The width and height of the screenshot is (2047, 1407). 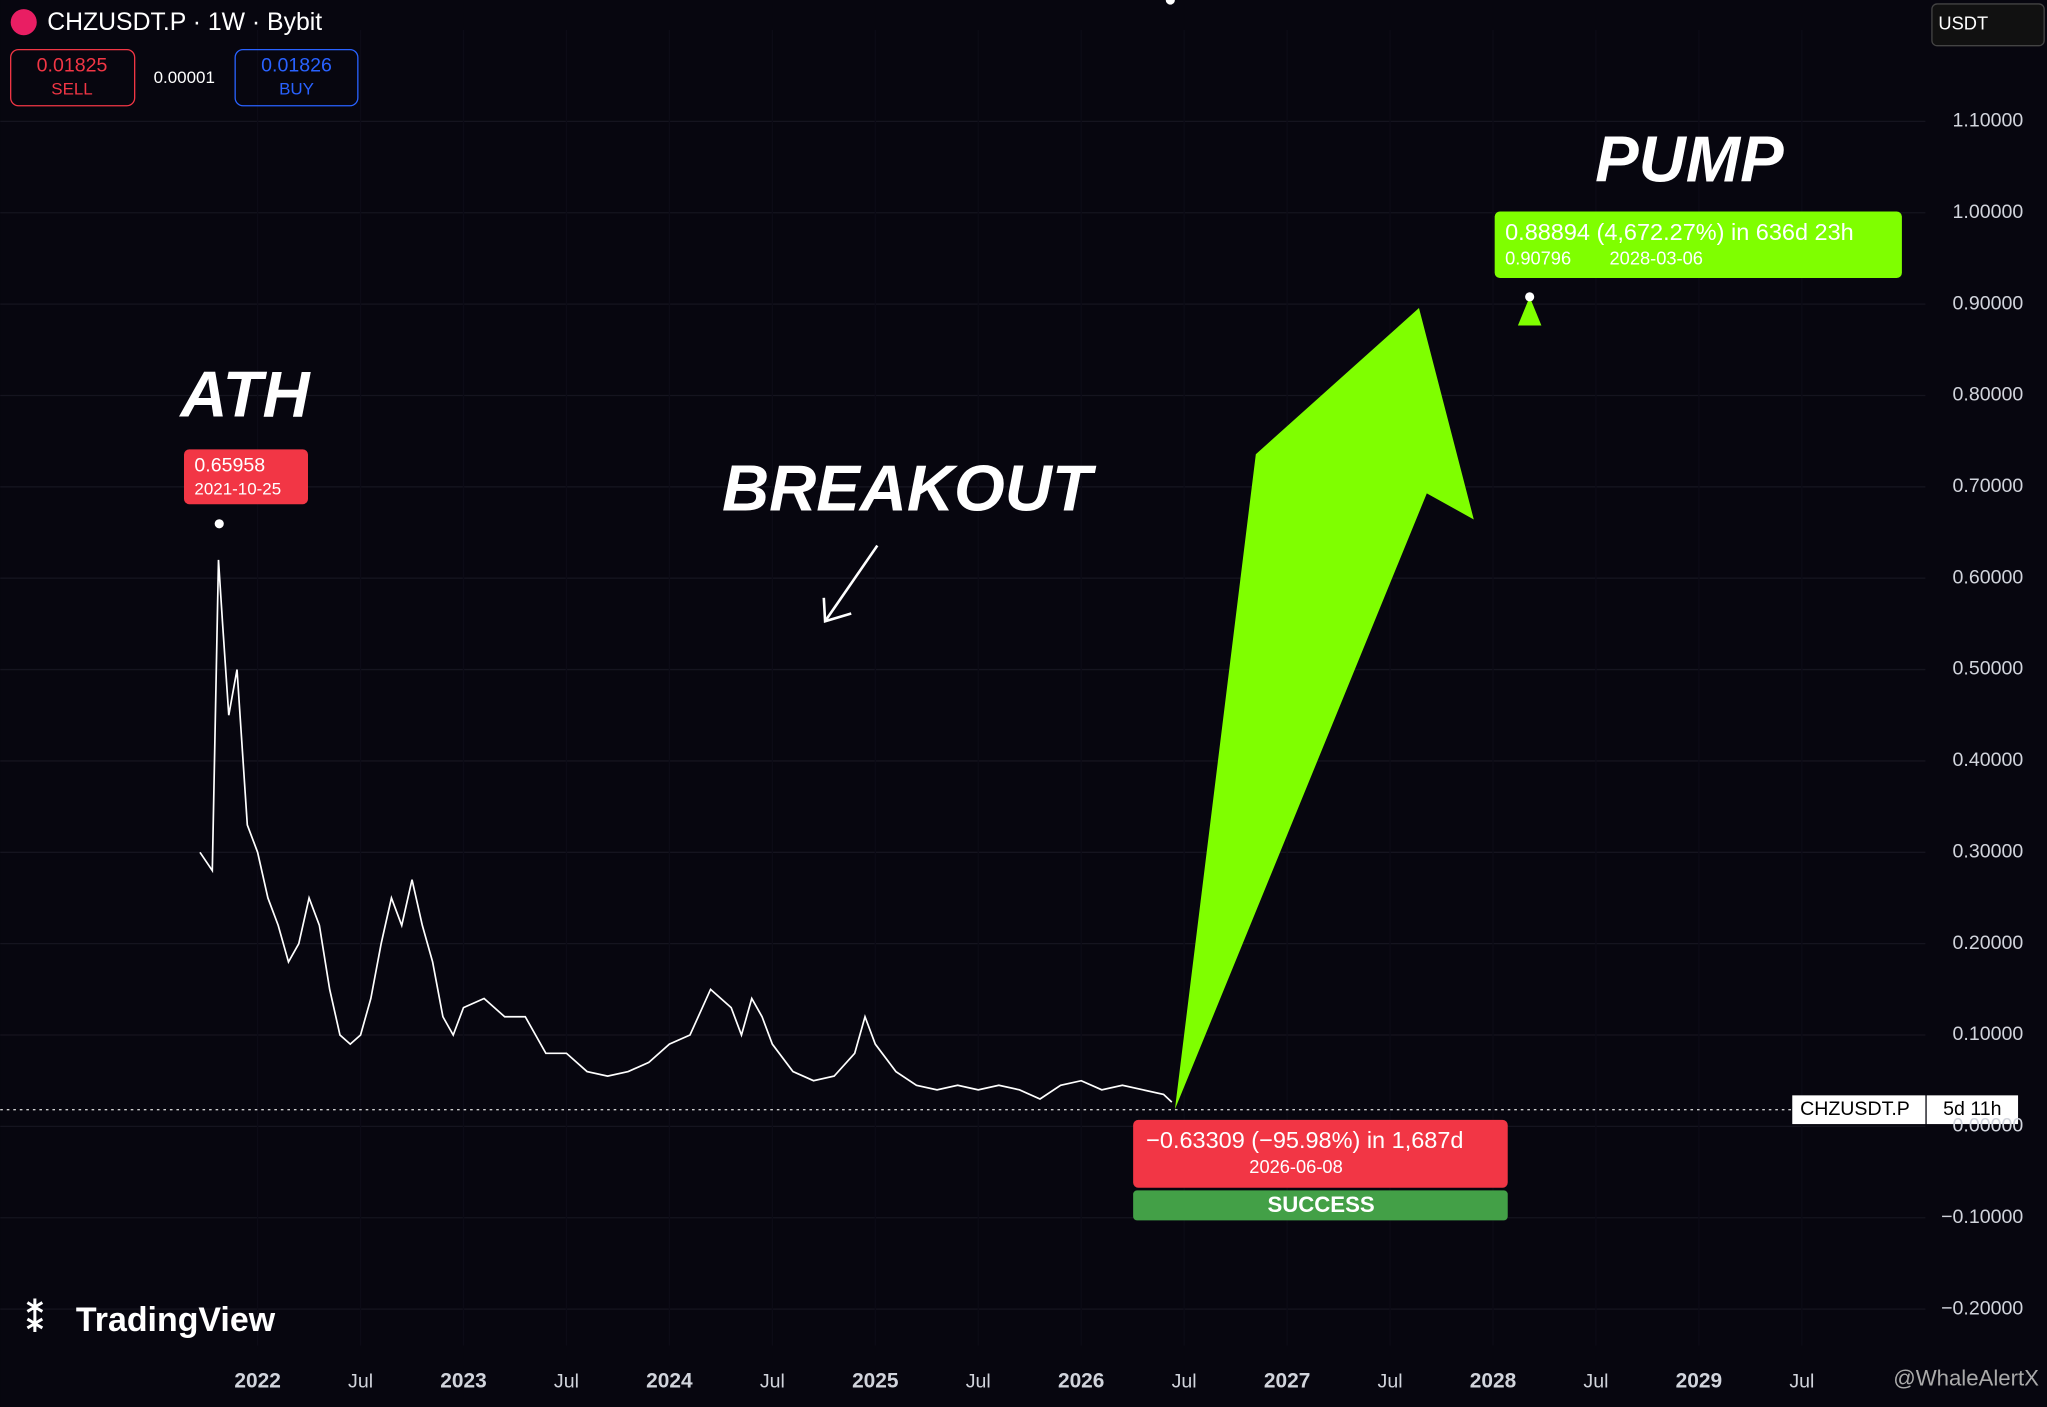 I want to click on breakout-label: BREAKOUT, so click(x=909, y=488).